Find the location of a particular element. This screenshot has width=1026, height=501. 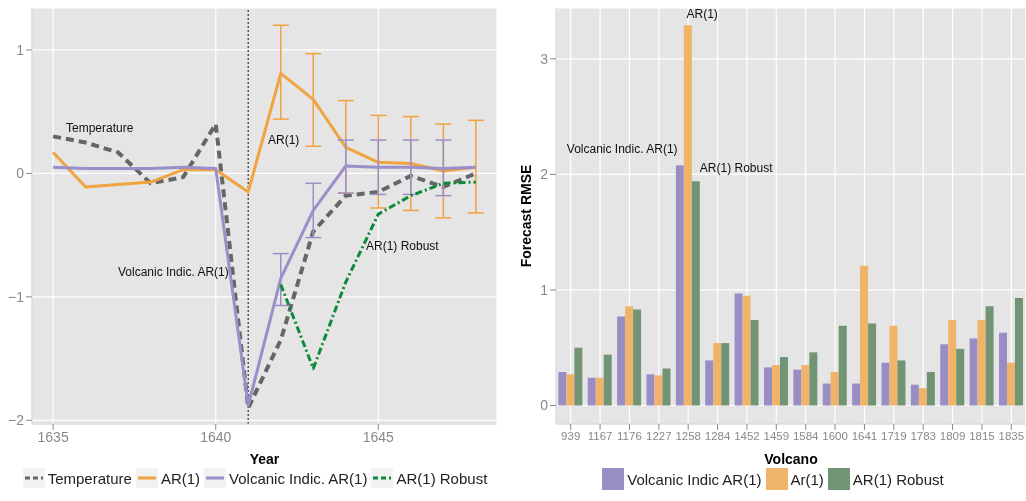

legend-label: AR(1) is located at coordinates (180, 478).